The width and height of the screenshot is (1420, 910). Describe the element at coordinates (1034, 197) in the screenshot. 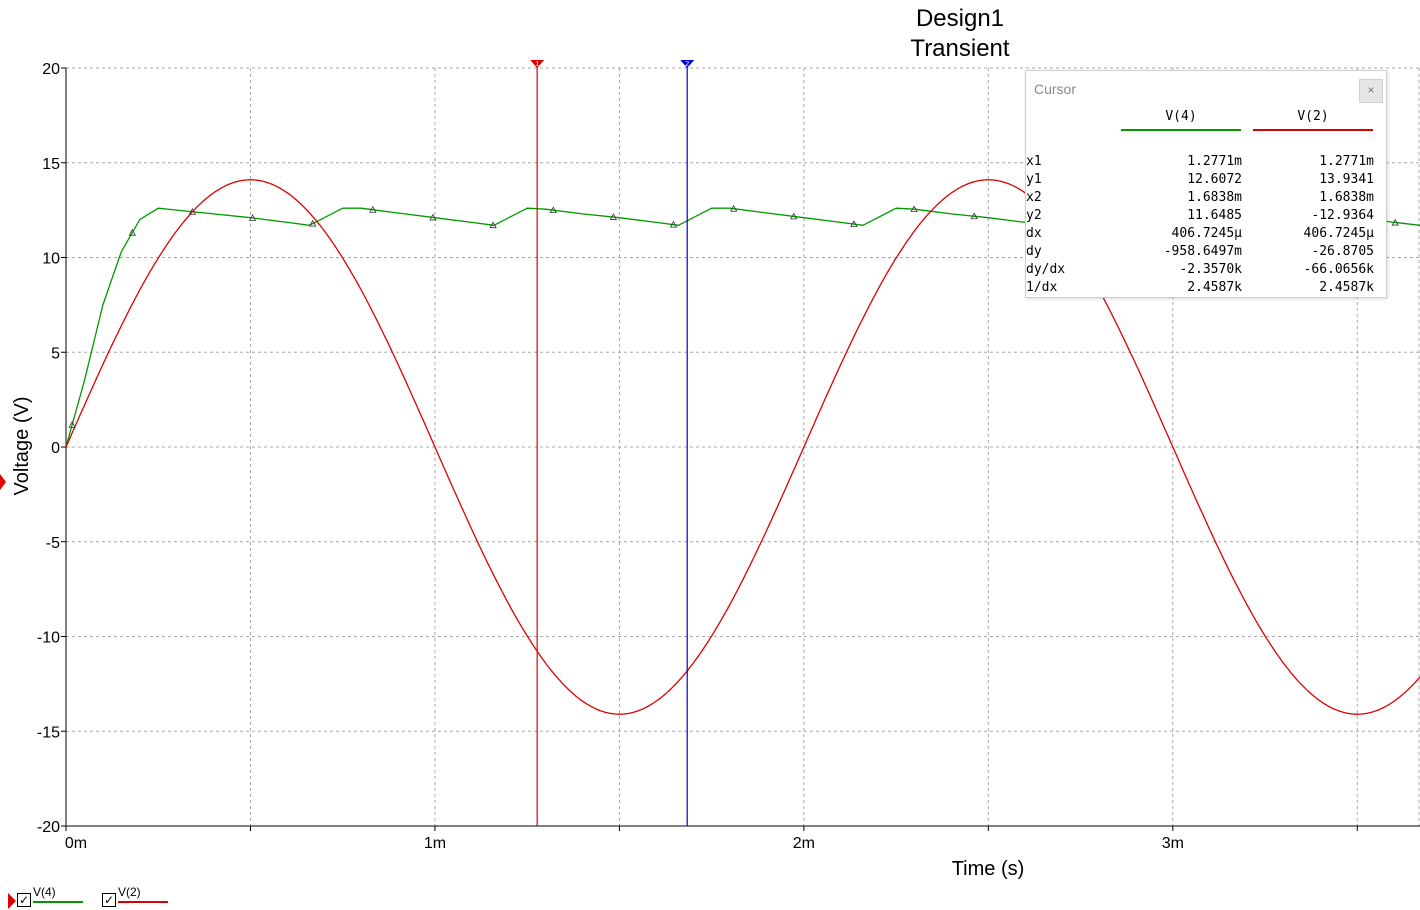

I see `cursor-row-label: x2` at that location.